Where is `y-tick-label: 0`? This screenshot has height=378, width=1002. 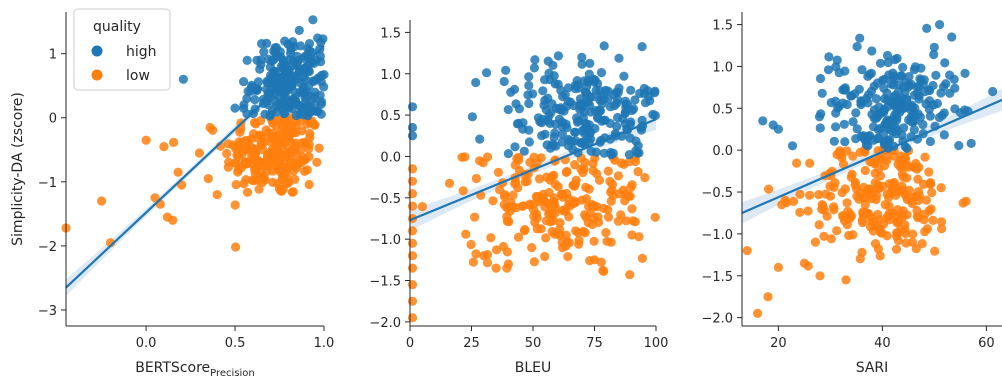 y-tick-label: 0 is located at coordinates (53, 119).